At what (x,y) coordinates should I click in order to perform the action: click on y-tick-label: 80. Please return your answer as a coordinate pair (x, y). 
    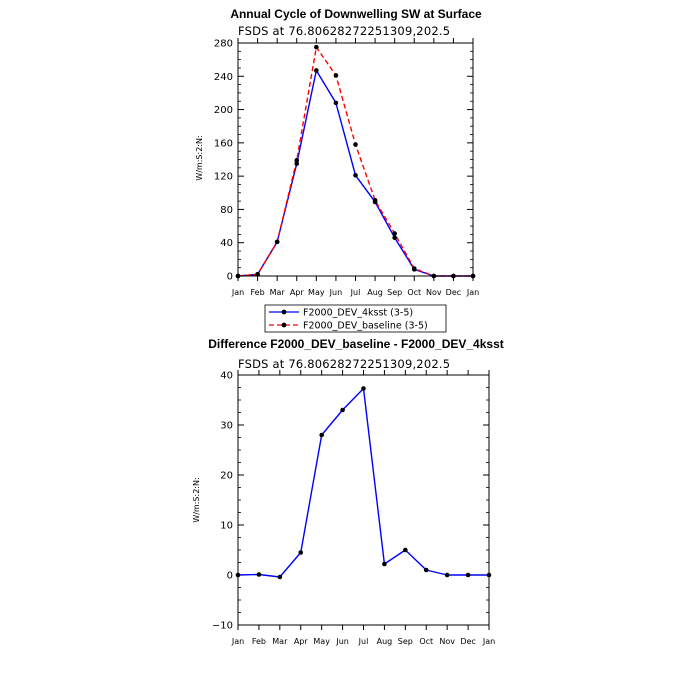
    Looking at the image, I should click on (226, 210).